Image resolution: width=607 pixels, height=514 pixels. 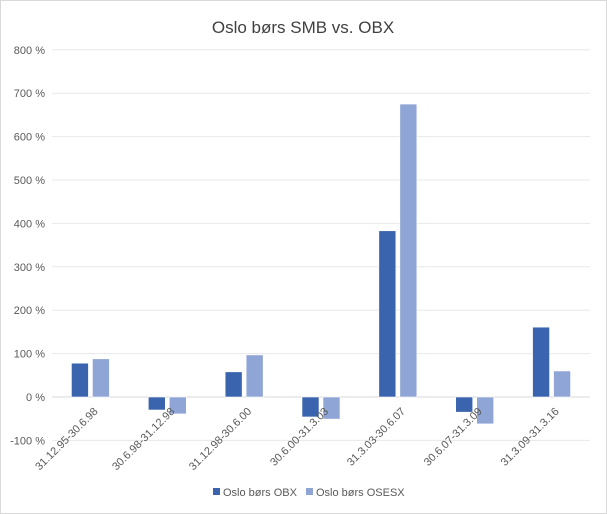 What do you see at coordinates (29, 51) in the screenshot?
I see `y-tick-label: 800 %` at bounding box center [29, 51].